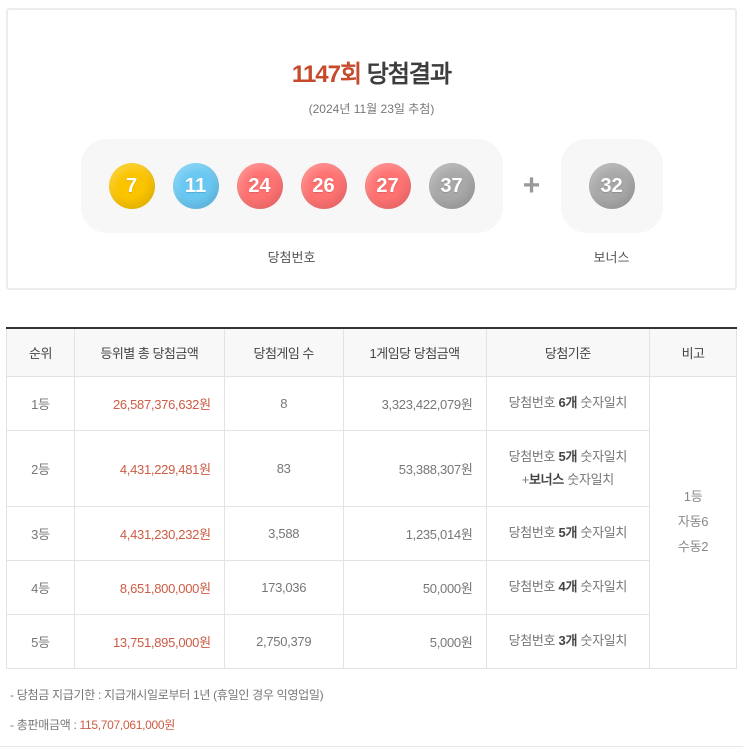 This screenshot has width=743, height=756. I want to click on remark-line: 1등, so click(693, 497).